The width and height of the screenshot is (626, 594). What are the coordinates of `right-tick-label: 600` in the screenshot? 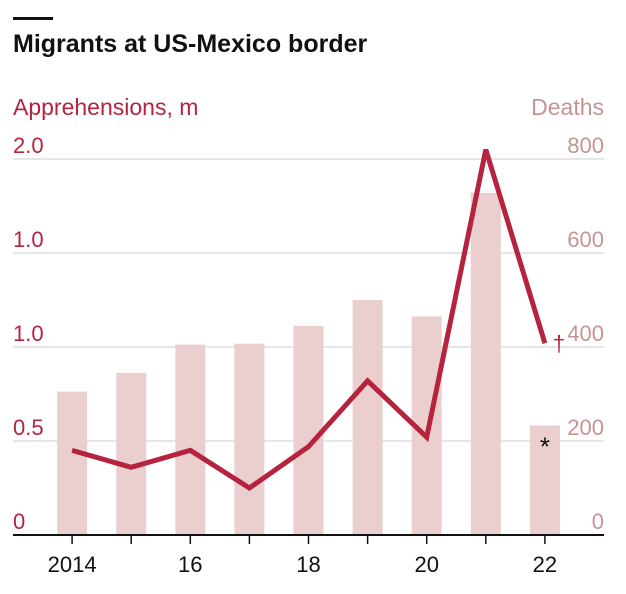 It's located at (585, 239).